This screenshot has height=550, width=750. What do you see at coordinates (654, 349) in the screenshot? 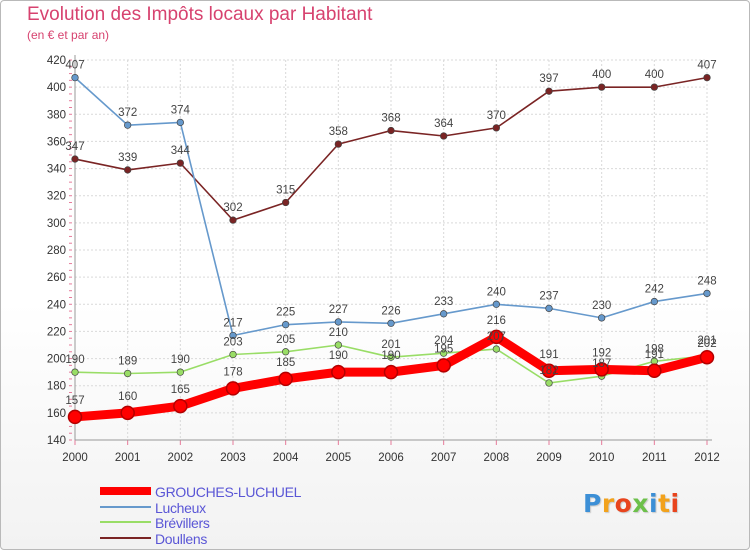
I see `data-label-br-villers: 198` at bounding box center [654, 349].